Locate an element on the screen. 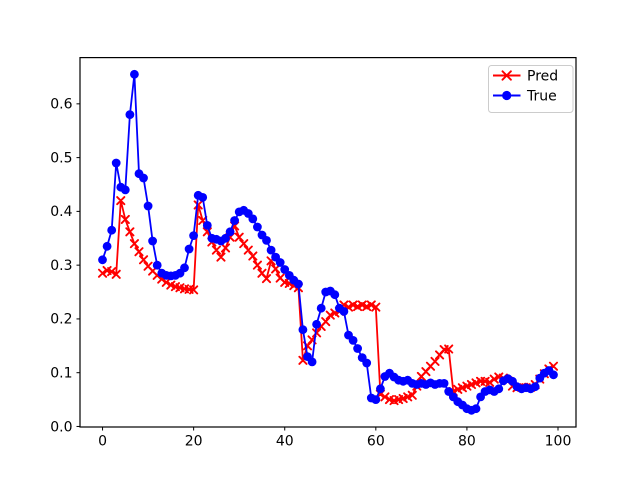 The image size is (640, 480). y-tick-label: 0.5 is located at coordinates (61, 158).